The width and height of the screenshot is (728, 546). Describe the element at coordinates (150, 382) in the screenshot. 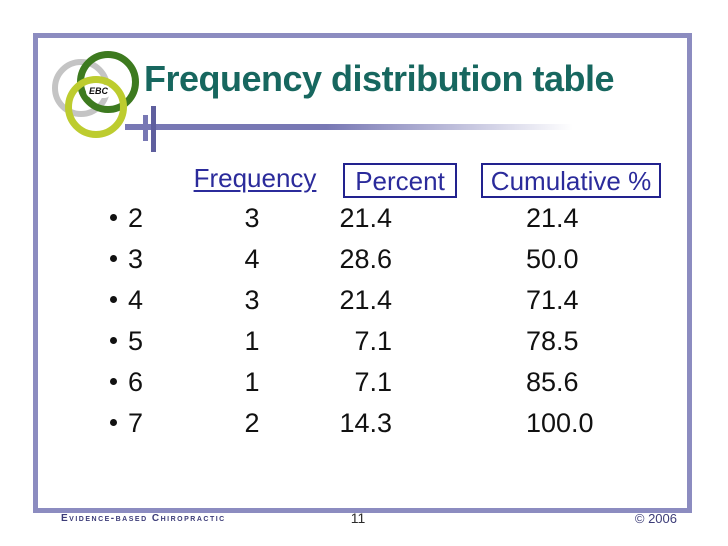

I see `value-cell: 6` at that location.